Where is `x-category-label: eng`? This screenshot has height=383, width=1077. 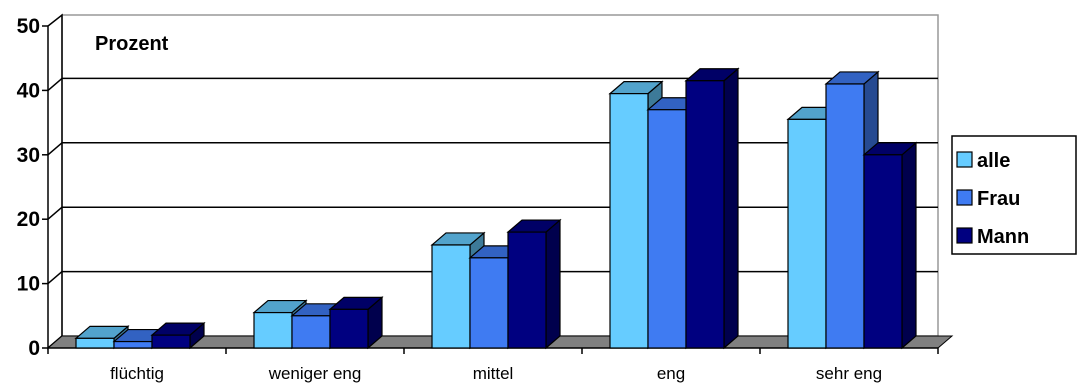
x-category-label: eng is located at coordinates (671, 373).